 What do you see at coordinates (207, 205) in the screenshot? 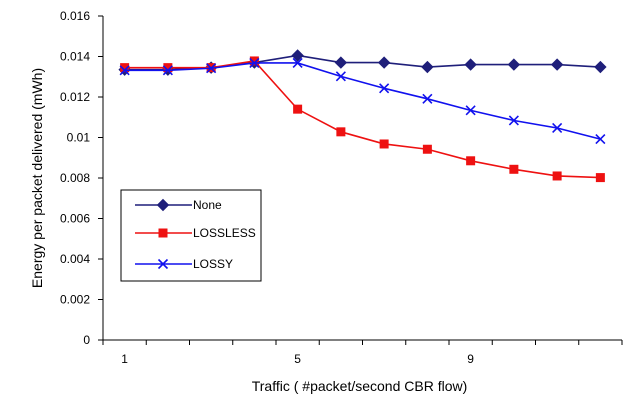
I see `legend-label: None` at bounding box center [207, 205].